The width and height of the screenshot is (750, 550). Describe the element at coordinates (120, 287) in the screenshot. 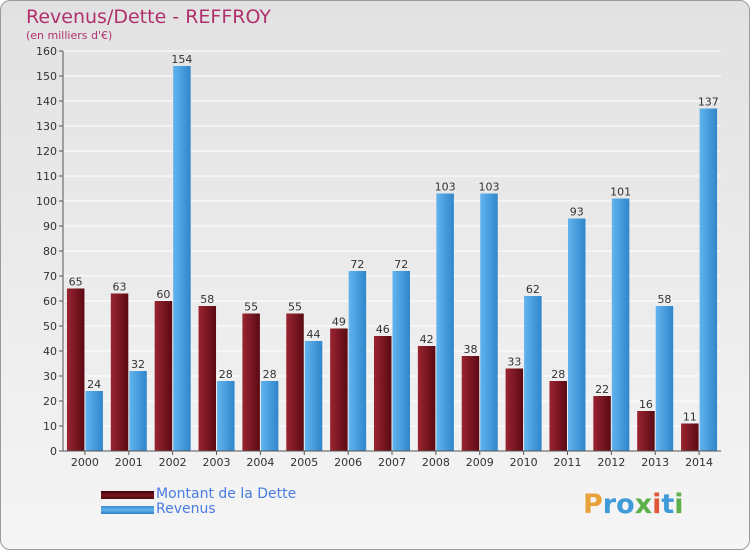

I see `value-label-debt: 63` at that location.